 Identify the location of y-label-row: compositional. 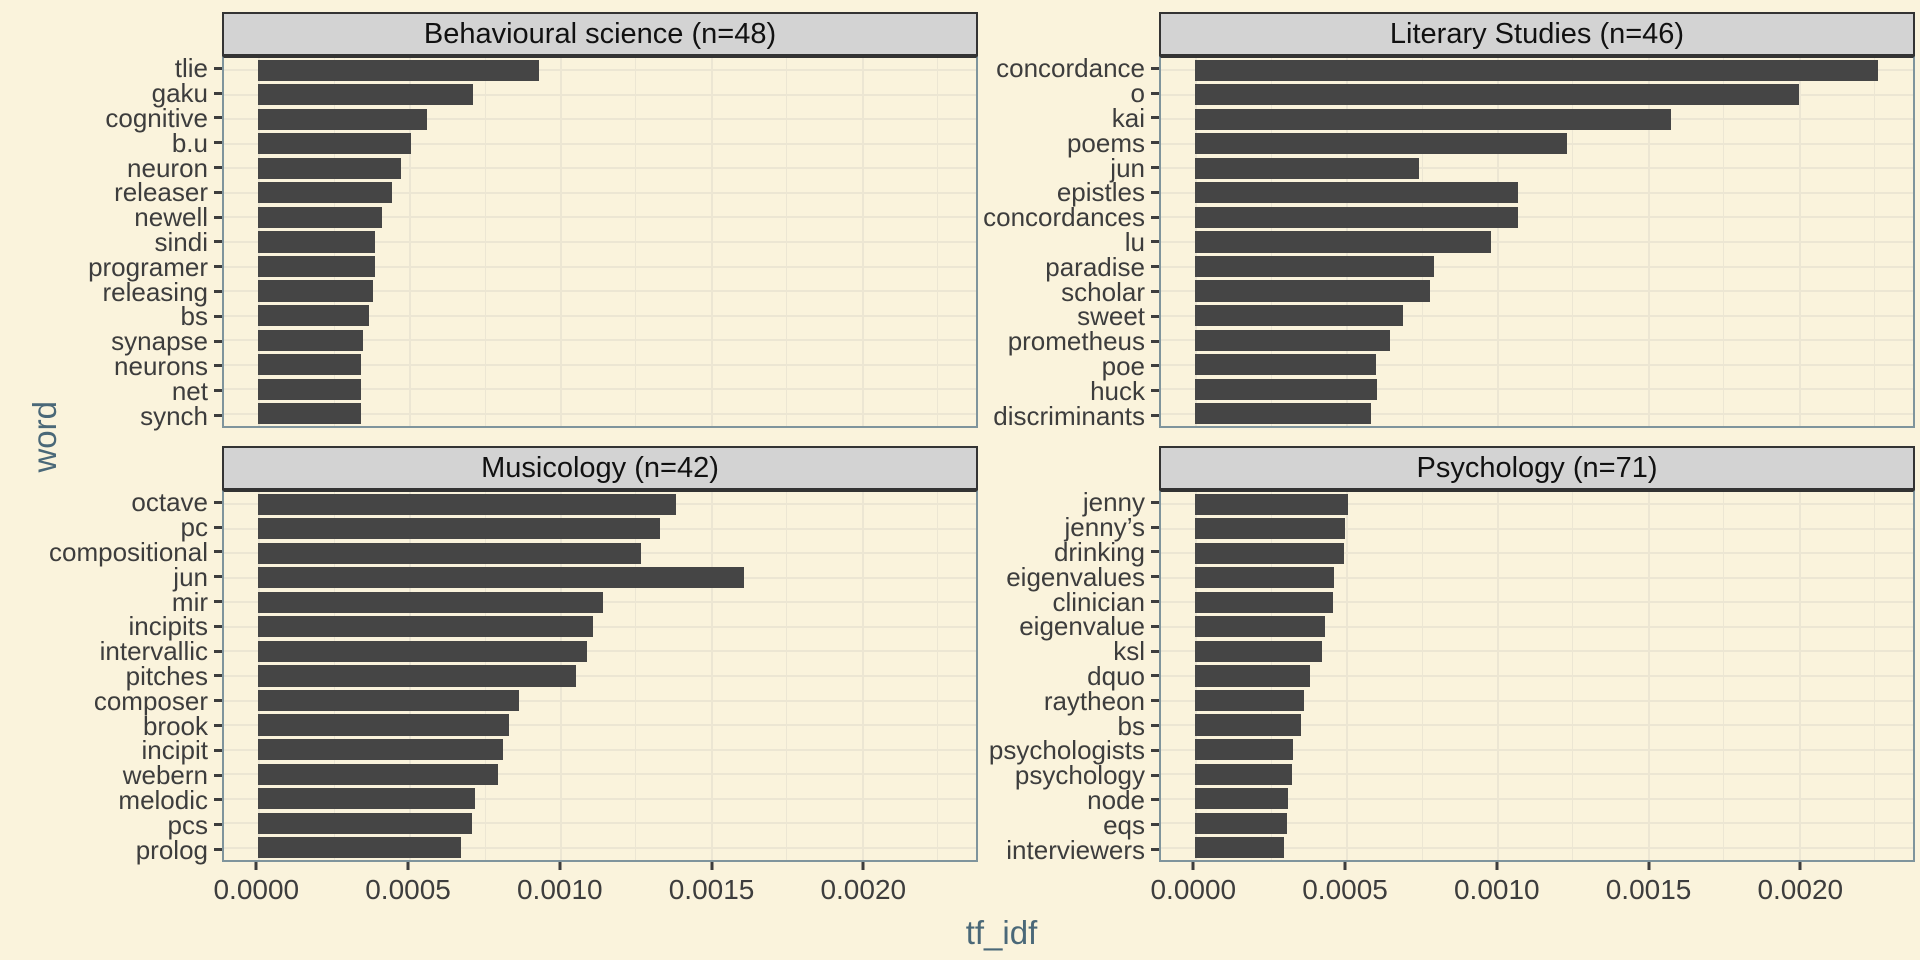
(135, 552).